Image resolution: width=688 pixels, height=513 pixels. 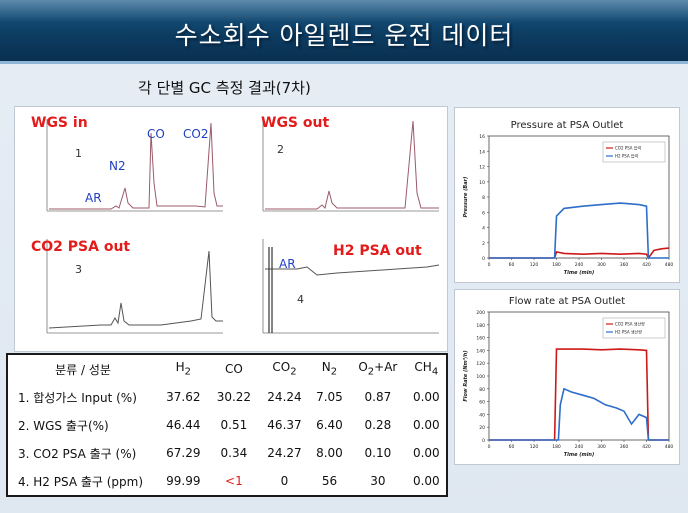 What do you see at coordinates (284, 369) in the screenshot?
I see `header-co2: CO2` at bounding box center [284, 369].